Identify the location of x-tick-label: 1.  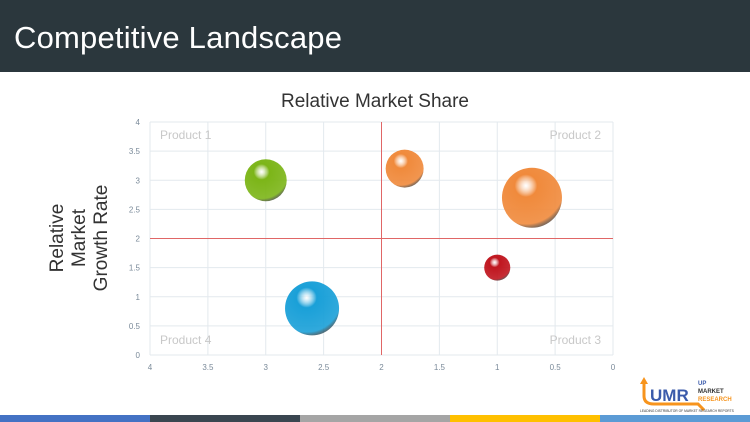
(497, 367).